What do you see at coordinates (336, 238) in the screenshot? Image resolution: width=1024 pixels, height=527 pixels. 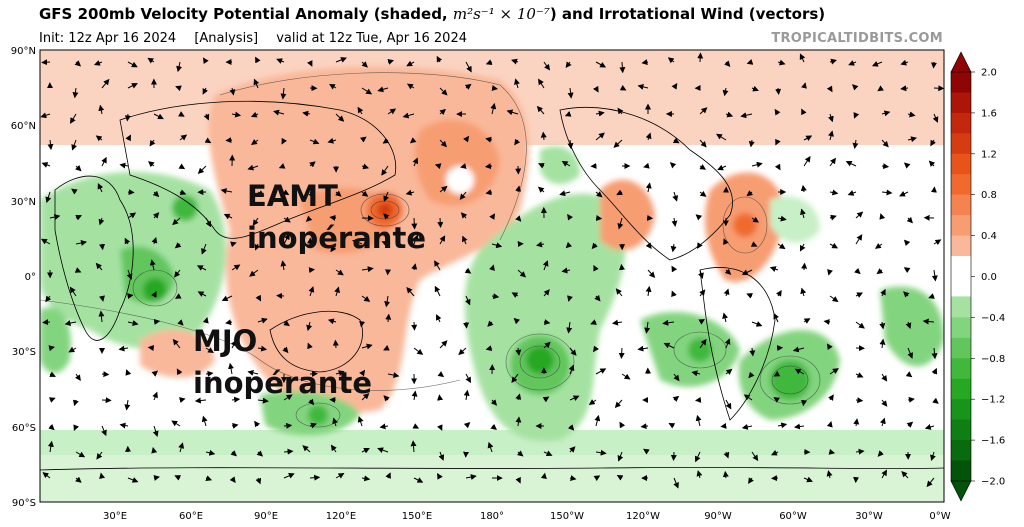 I see `eamt-status: inopérante` at bounding box center [336, 238].